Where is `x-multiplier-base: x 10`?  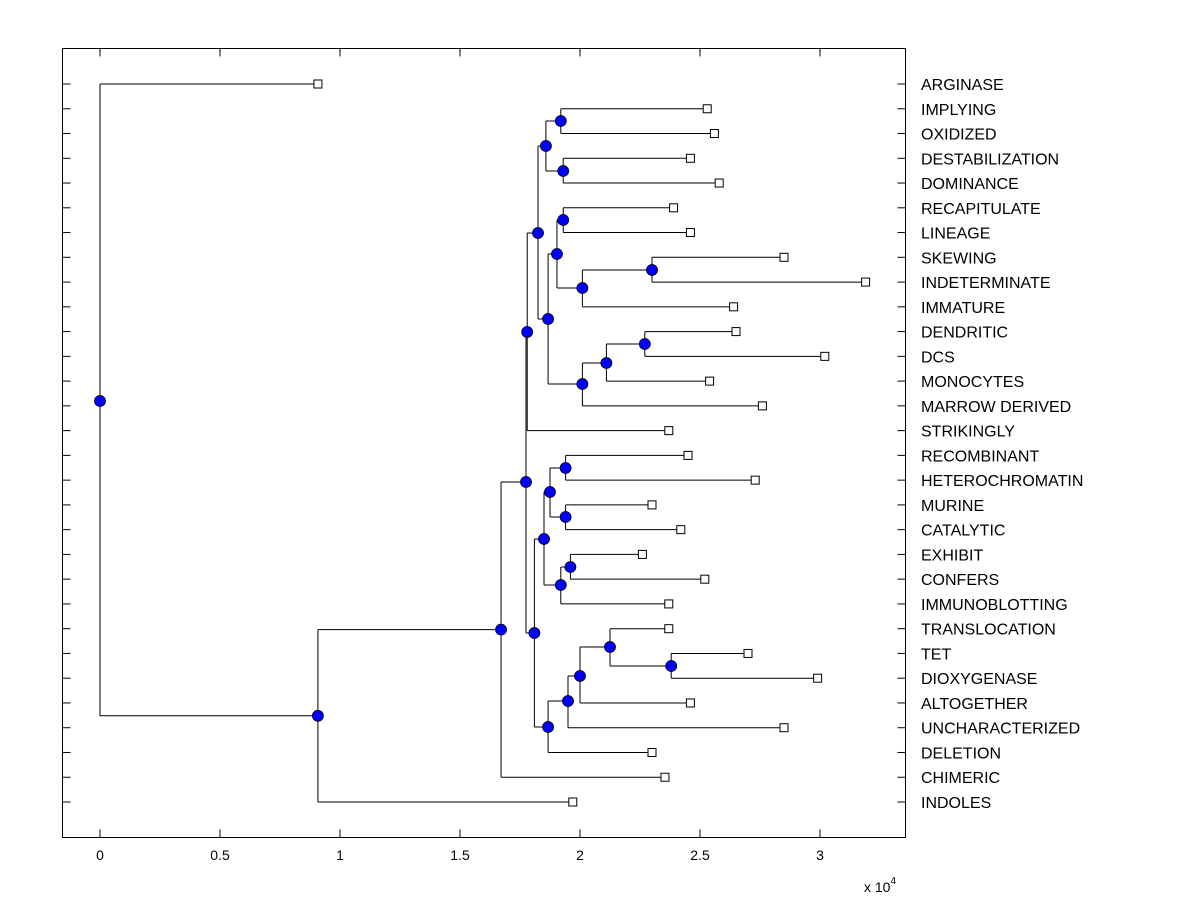 x-multiplier-base: x 10 is located at coordinates (877, 887).